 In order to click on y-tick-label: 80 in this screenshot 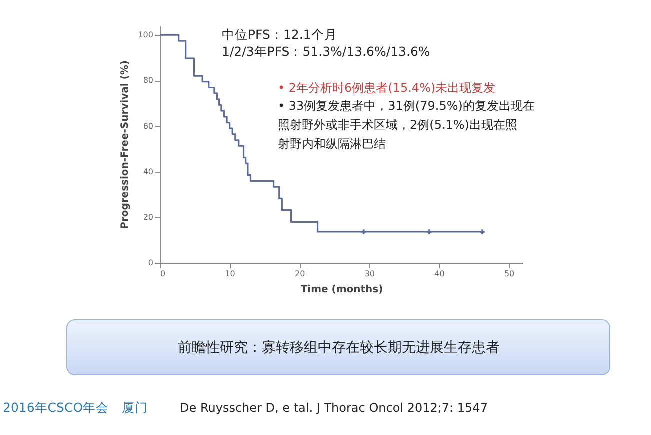, I will do `click(148, 81)`.